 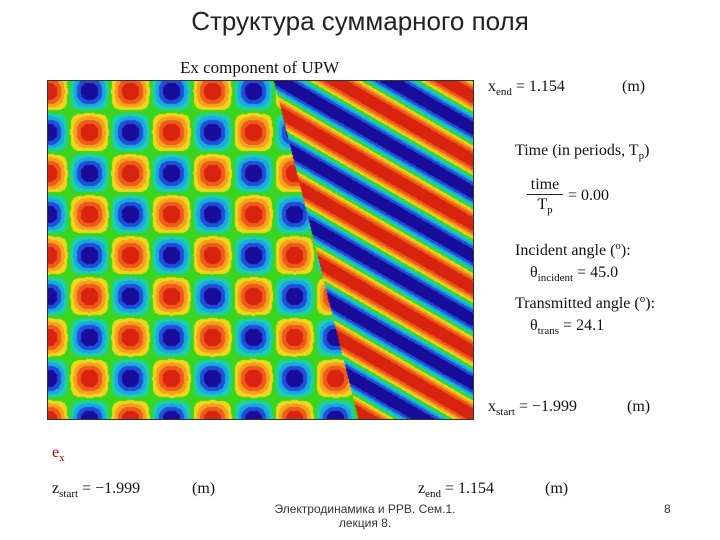 What do you see at coordinates (577, 150) in the screenshot?
I see `time-heading-text: Time (in periods, T` at bounding box center [577, 150].